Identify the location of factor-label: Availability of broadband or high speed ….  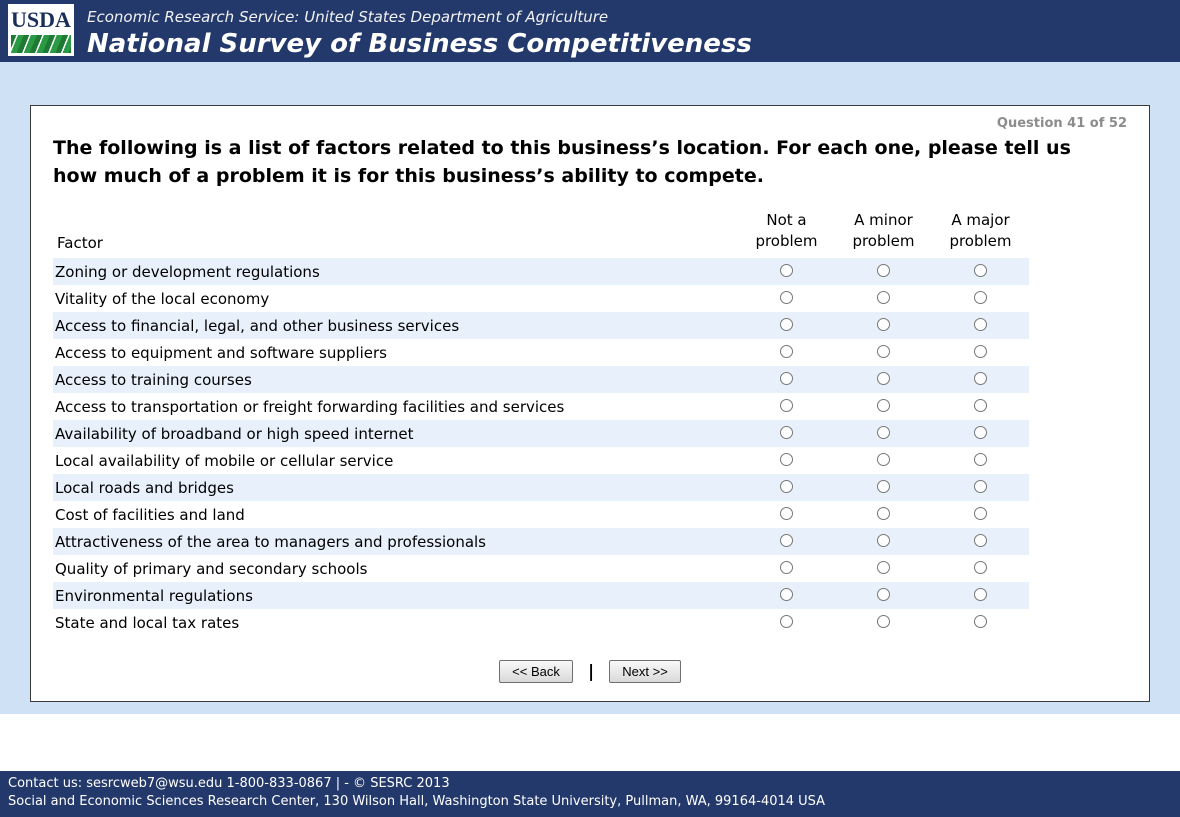
(234, 433).